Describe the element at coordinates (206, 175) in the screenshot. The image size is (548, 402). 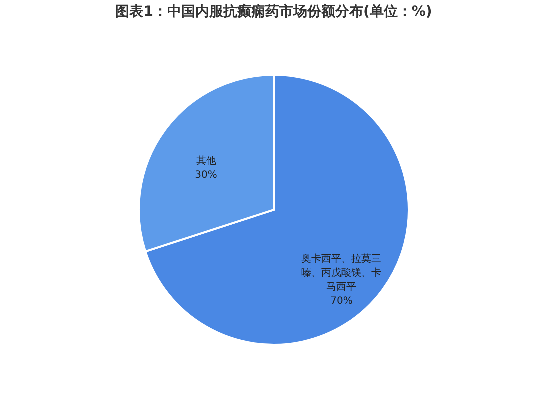
I see `data-label: 30%` at that location.